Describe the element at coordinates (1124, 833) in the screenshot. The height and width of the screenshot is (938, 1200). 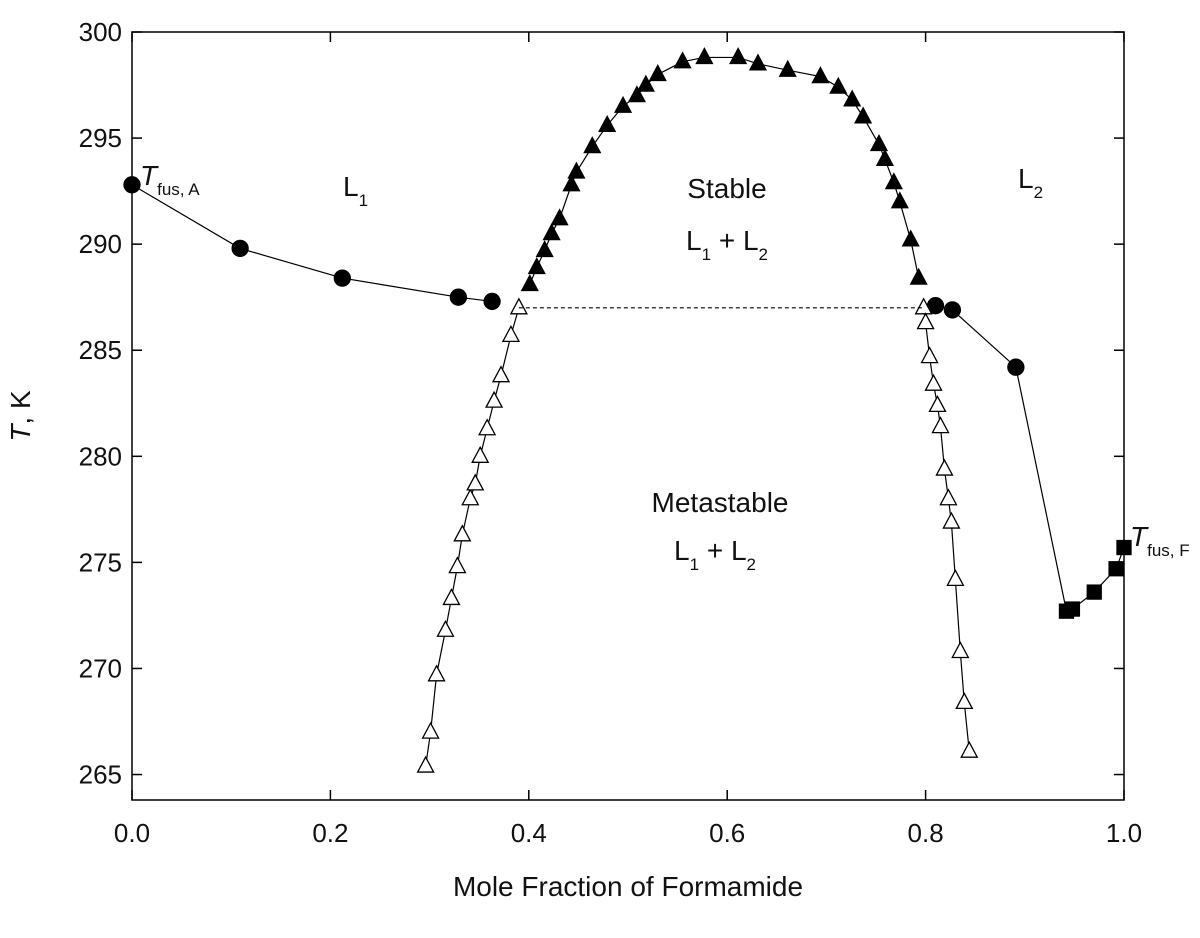
I see `x-tick-label: 1.0` at that location.